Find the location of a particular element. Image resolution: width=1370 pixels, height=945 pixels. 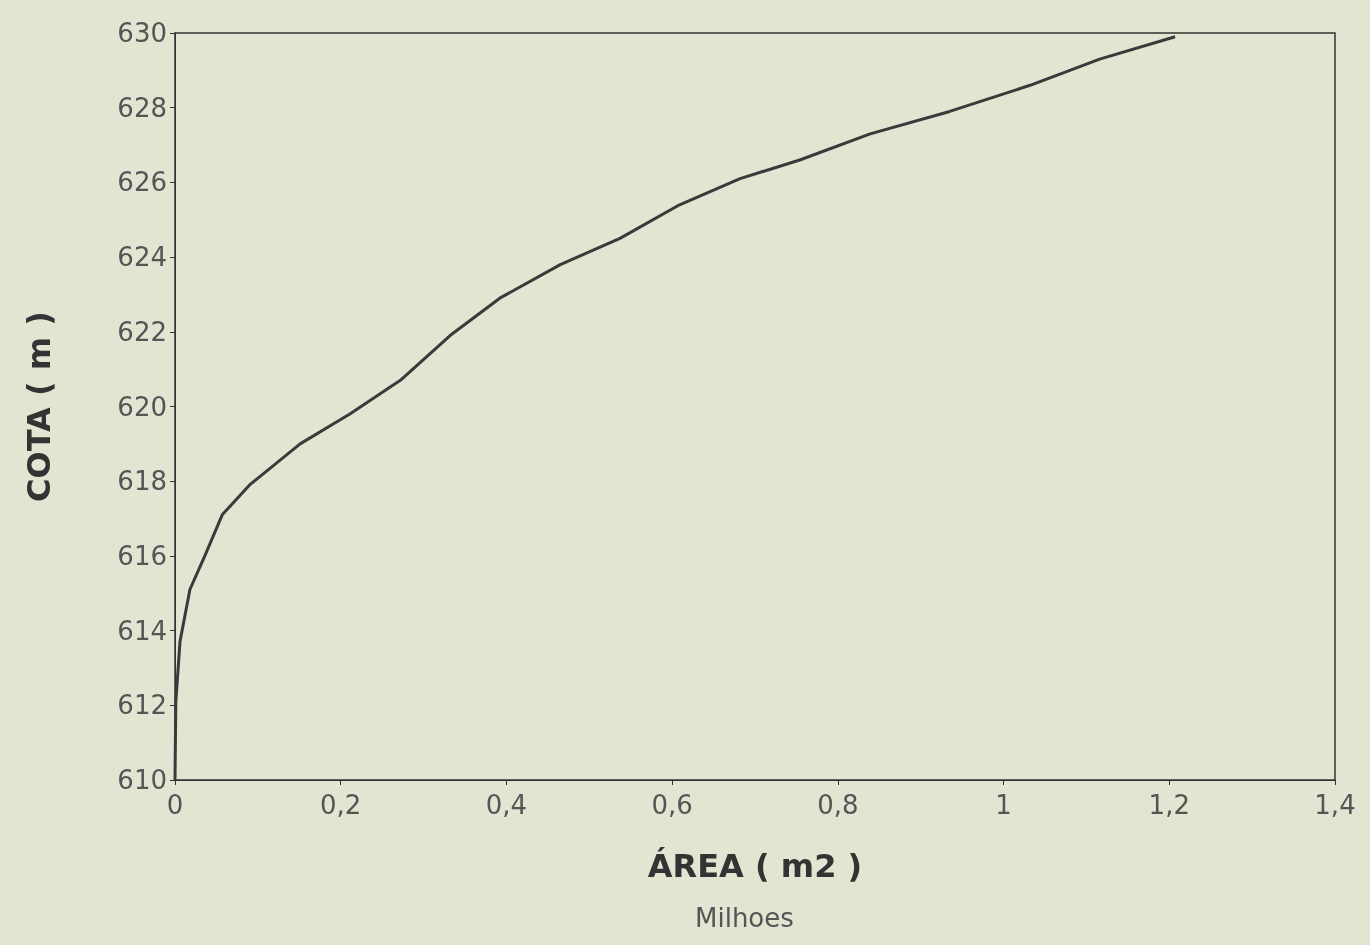

y-tick-label: 614 is located at coordinates (142, 630).